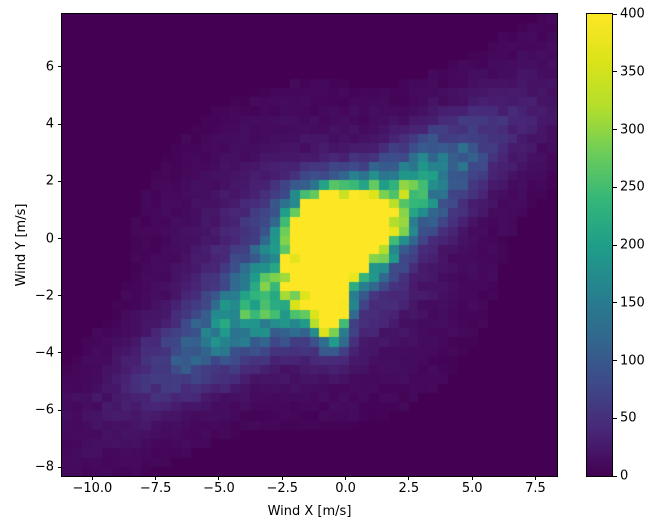  What do you see at coordinates (309, 511) in the screenshot?
I see `x-axis-label: Wind X [m/s]` at bounding box center [309, 511].